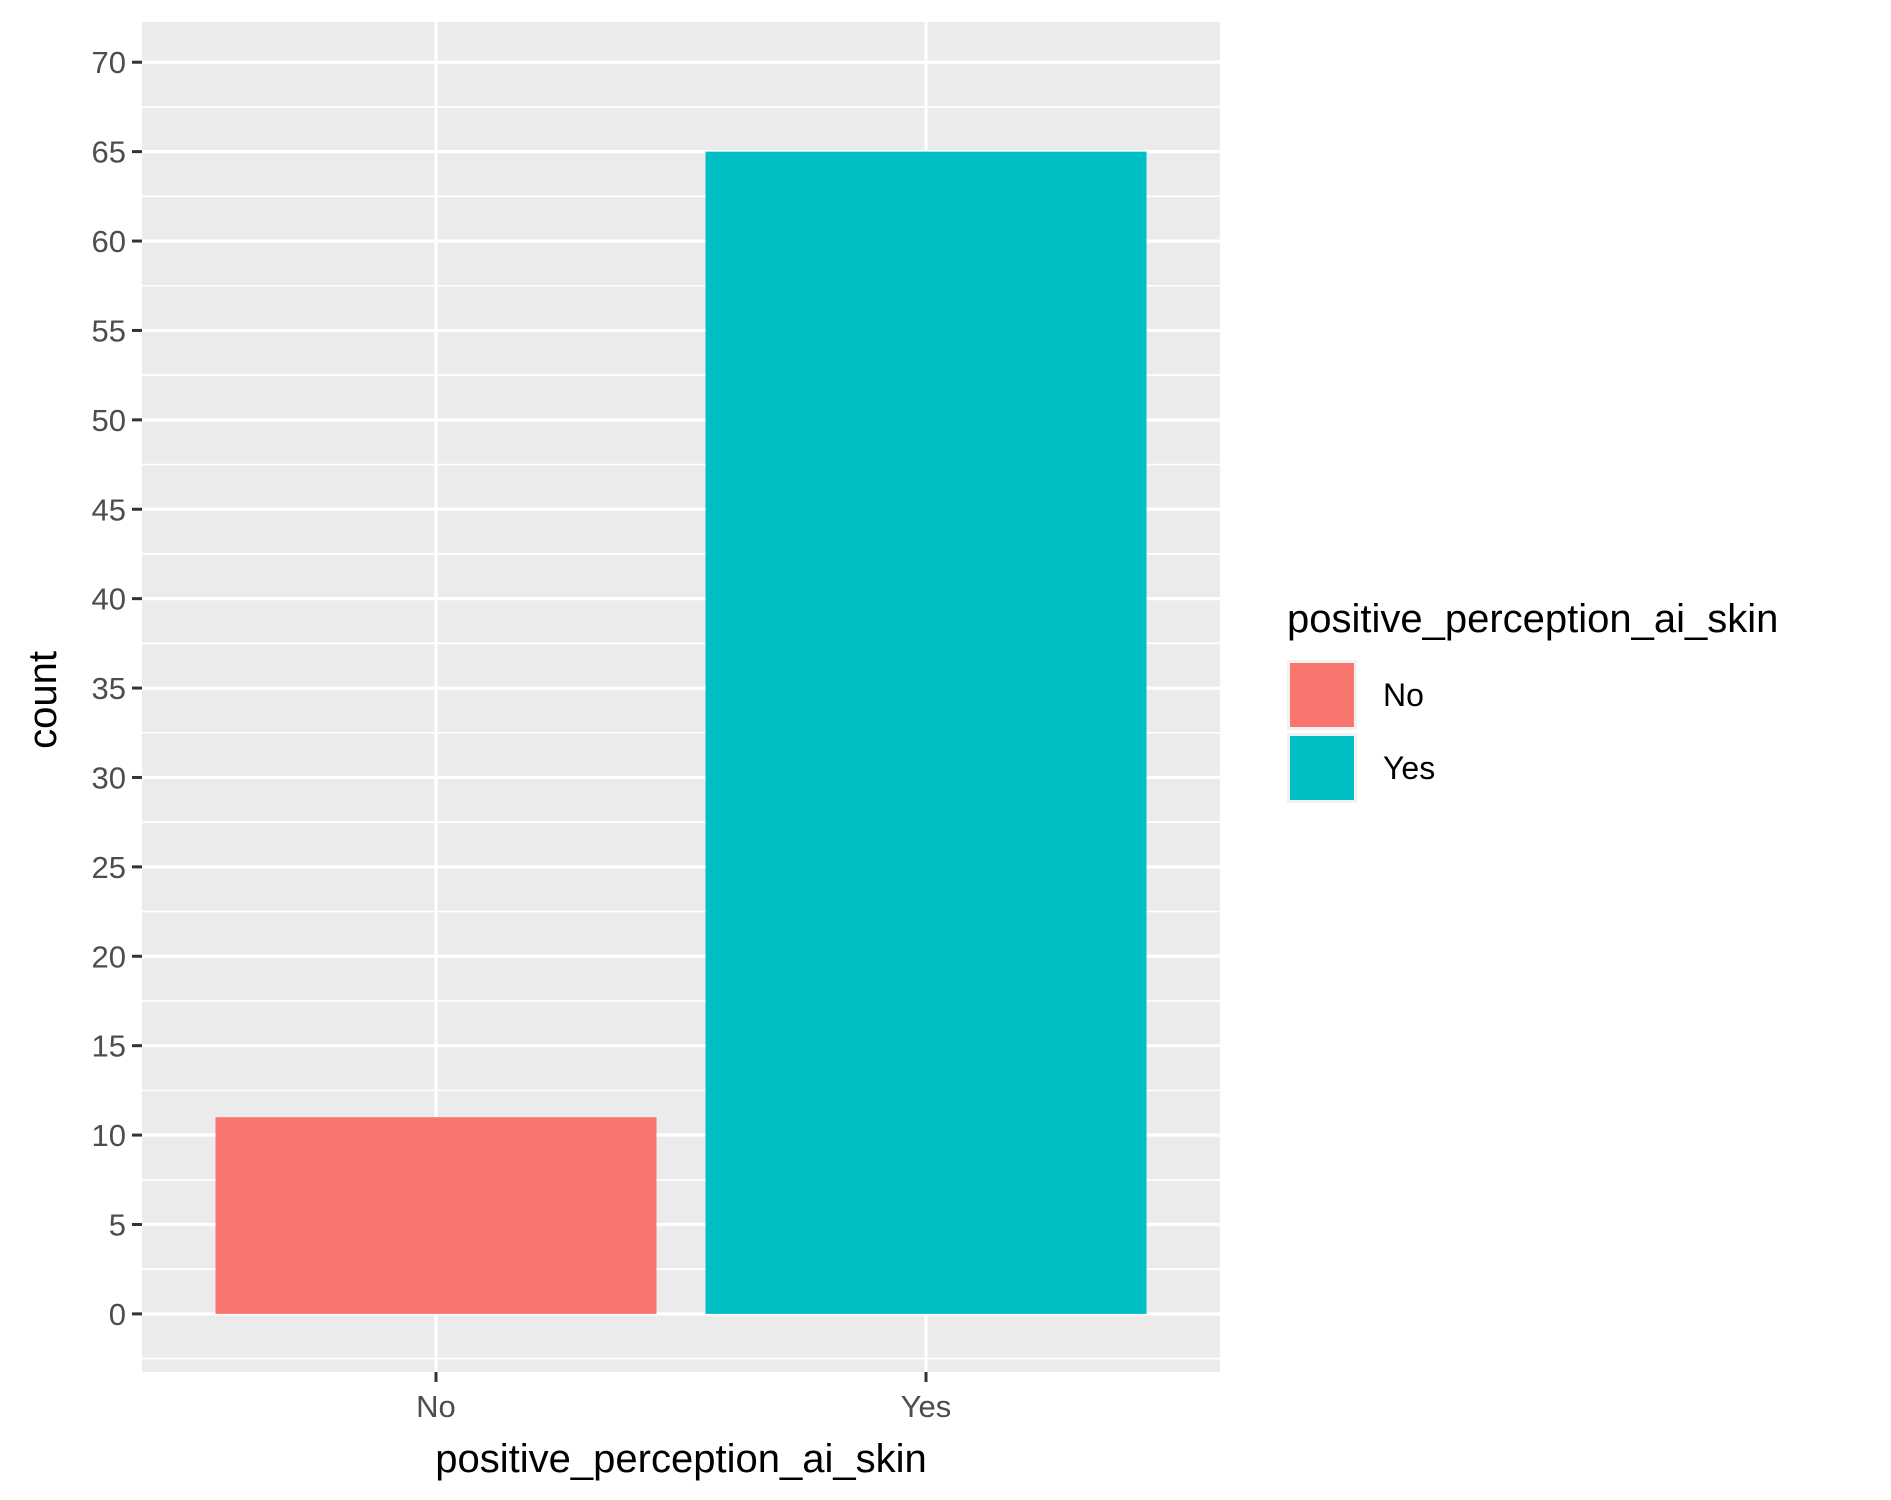  I want to click on x-tick-label: No, so click(436, 1406).